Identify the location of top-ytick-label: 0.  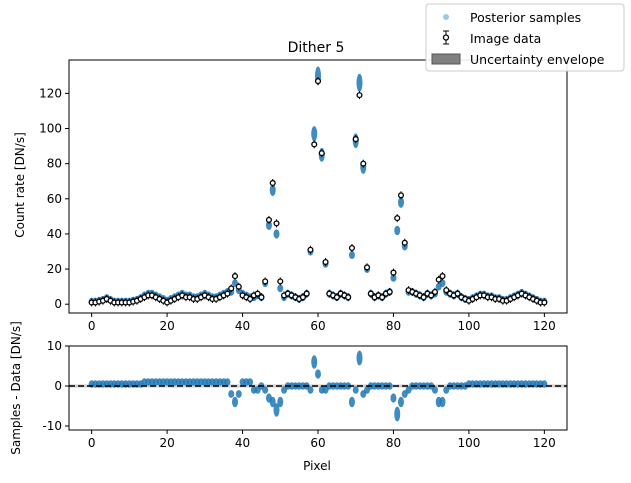
(58, 304).